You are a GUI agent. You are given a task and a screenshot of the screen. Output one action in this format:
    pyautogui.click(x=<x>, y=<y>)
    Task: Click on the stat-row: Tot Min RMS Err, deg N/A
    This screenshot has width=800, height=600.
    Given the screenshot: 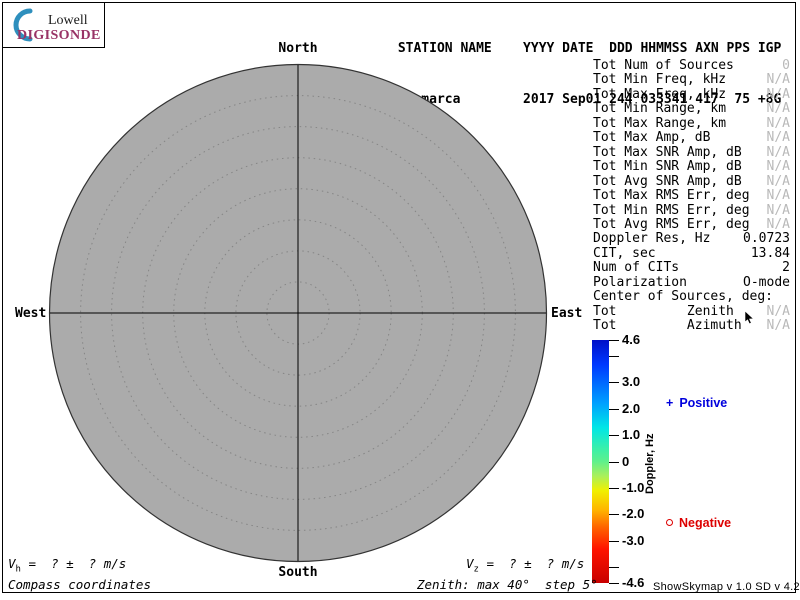 What is the action you would take?
    pyautogui.click(x=691, y=210)
    